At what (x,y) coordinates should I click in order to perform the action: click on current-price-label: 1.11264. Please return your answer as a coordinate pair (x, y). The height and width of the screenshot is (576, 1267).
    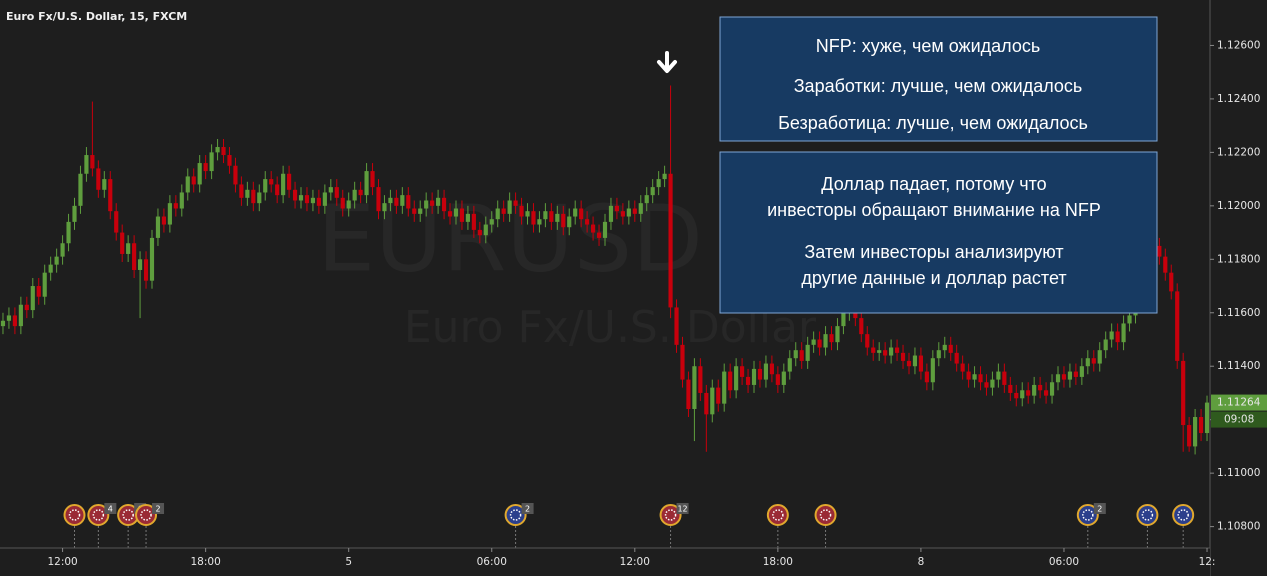
    Looking at the image, I should click on (1239, 403).